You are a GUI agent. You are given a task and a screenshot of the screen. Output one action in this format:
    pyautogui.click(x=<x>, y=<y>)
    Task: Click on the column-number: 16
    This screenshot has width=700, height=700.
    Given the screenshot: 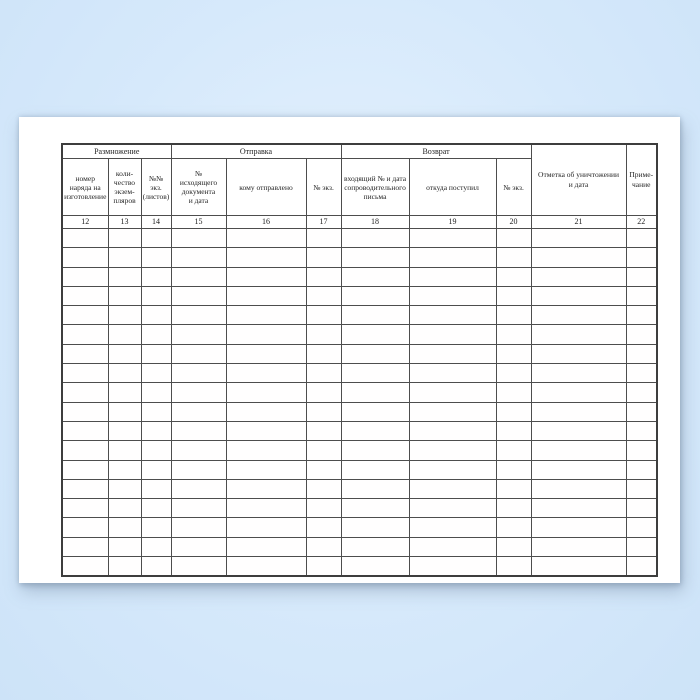 What is the action you would take?
    pyautogui.click(x=266, y=222)
    